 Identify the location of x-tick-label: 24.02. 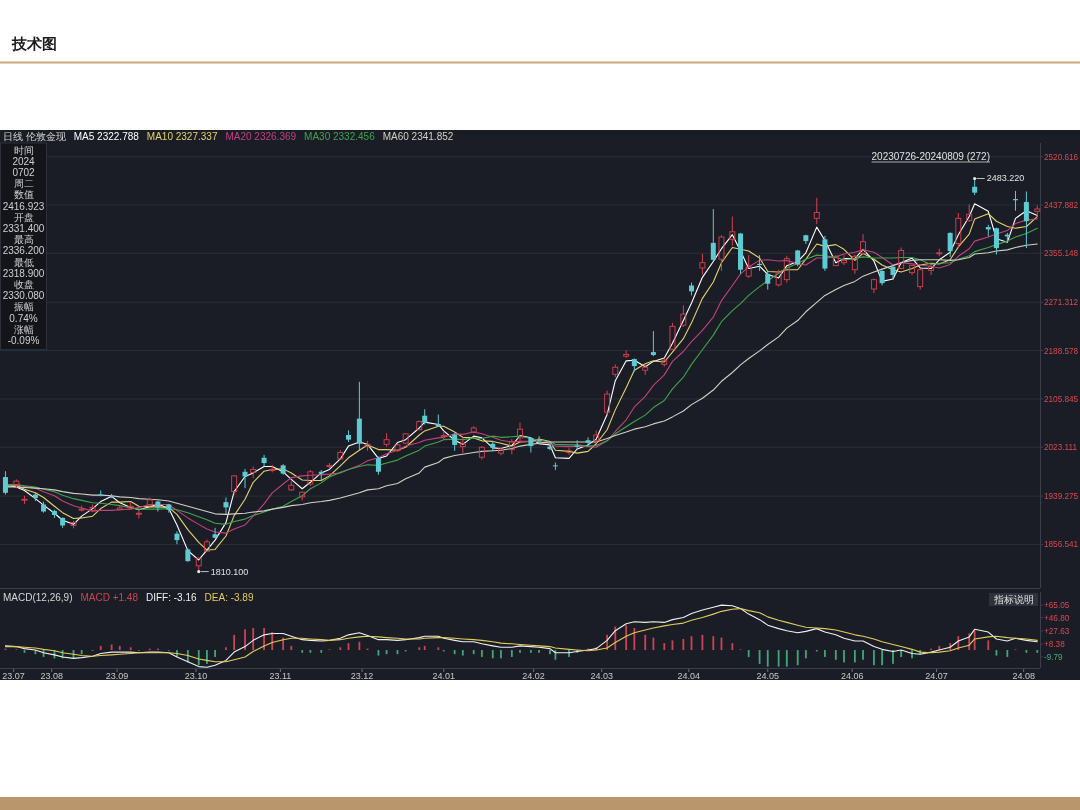
(533, 676).